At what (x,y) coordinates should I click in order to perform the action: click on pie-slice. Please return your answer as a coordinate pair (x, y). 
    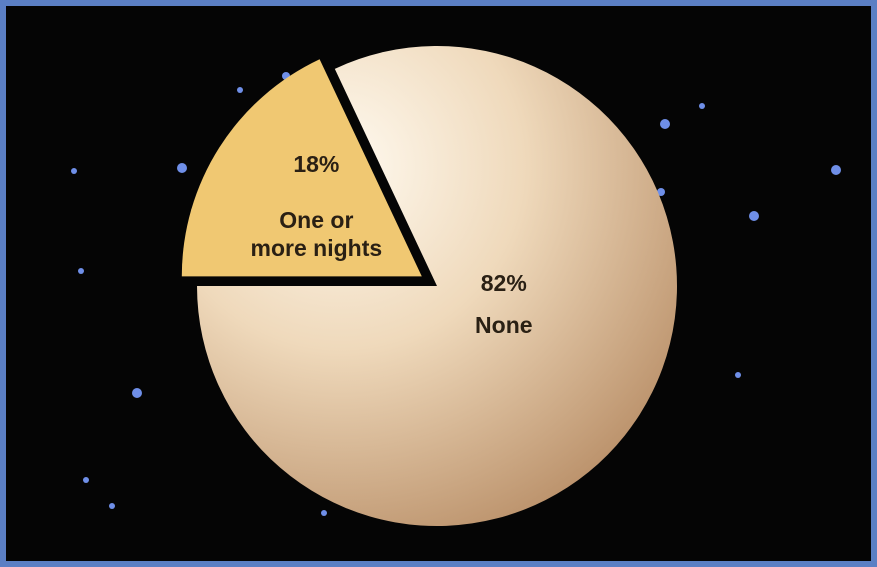
    Looking at the image, I should click on (301, 168).